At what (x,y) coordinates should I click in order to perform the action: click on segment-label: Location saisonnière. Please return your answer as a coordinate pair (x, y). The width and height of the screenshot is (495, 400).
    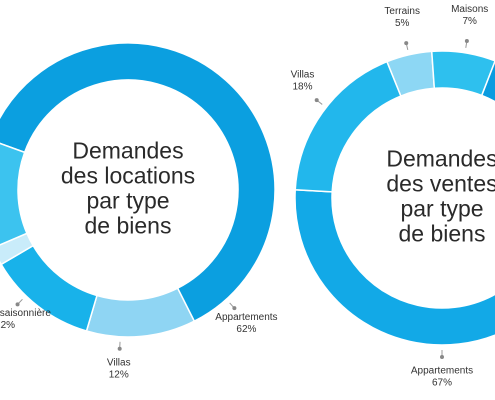
    Looking at the image, I should click on (25, 313).